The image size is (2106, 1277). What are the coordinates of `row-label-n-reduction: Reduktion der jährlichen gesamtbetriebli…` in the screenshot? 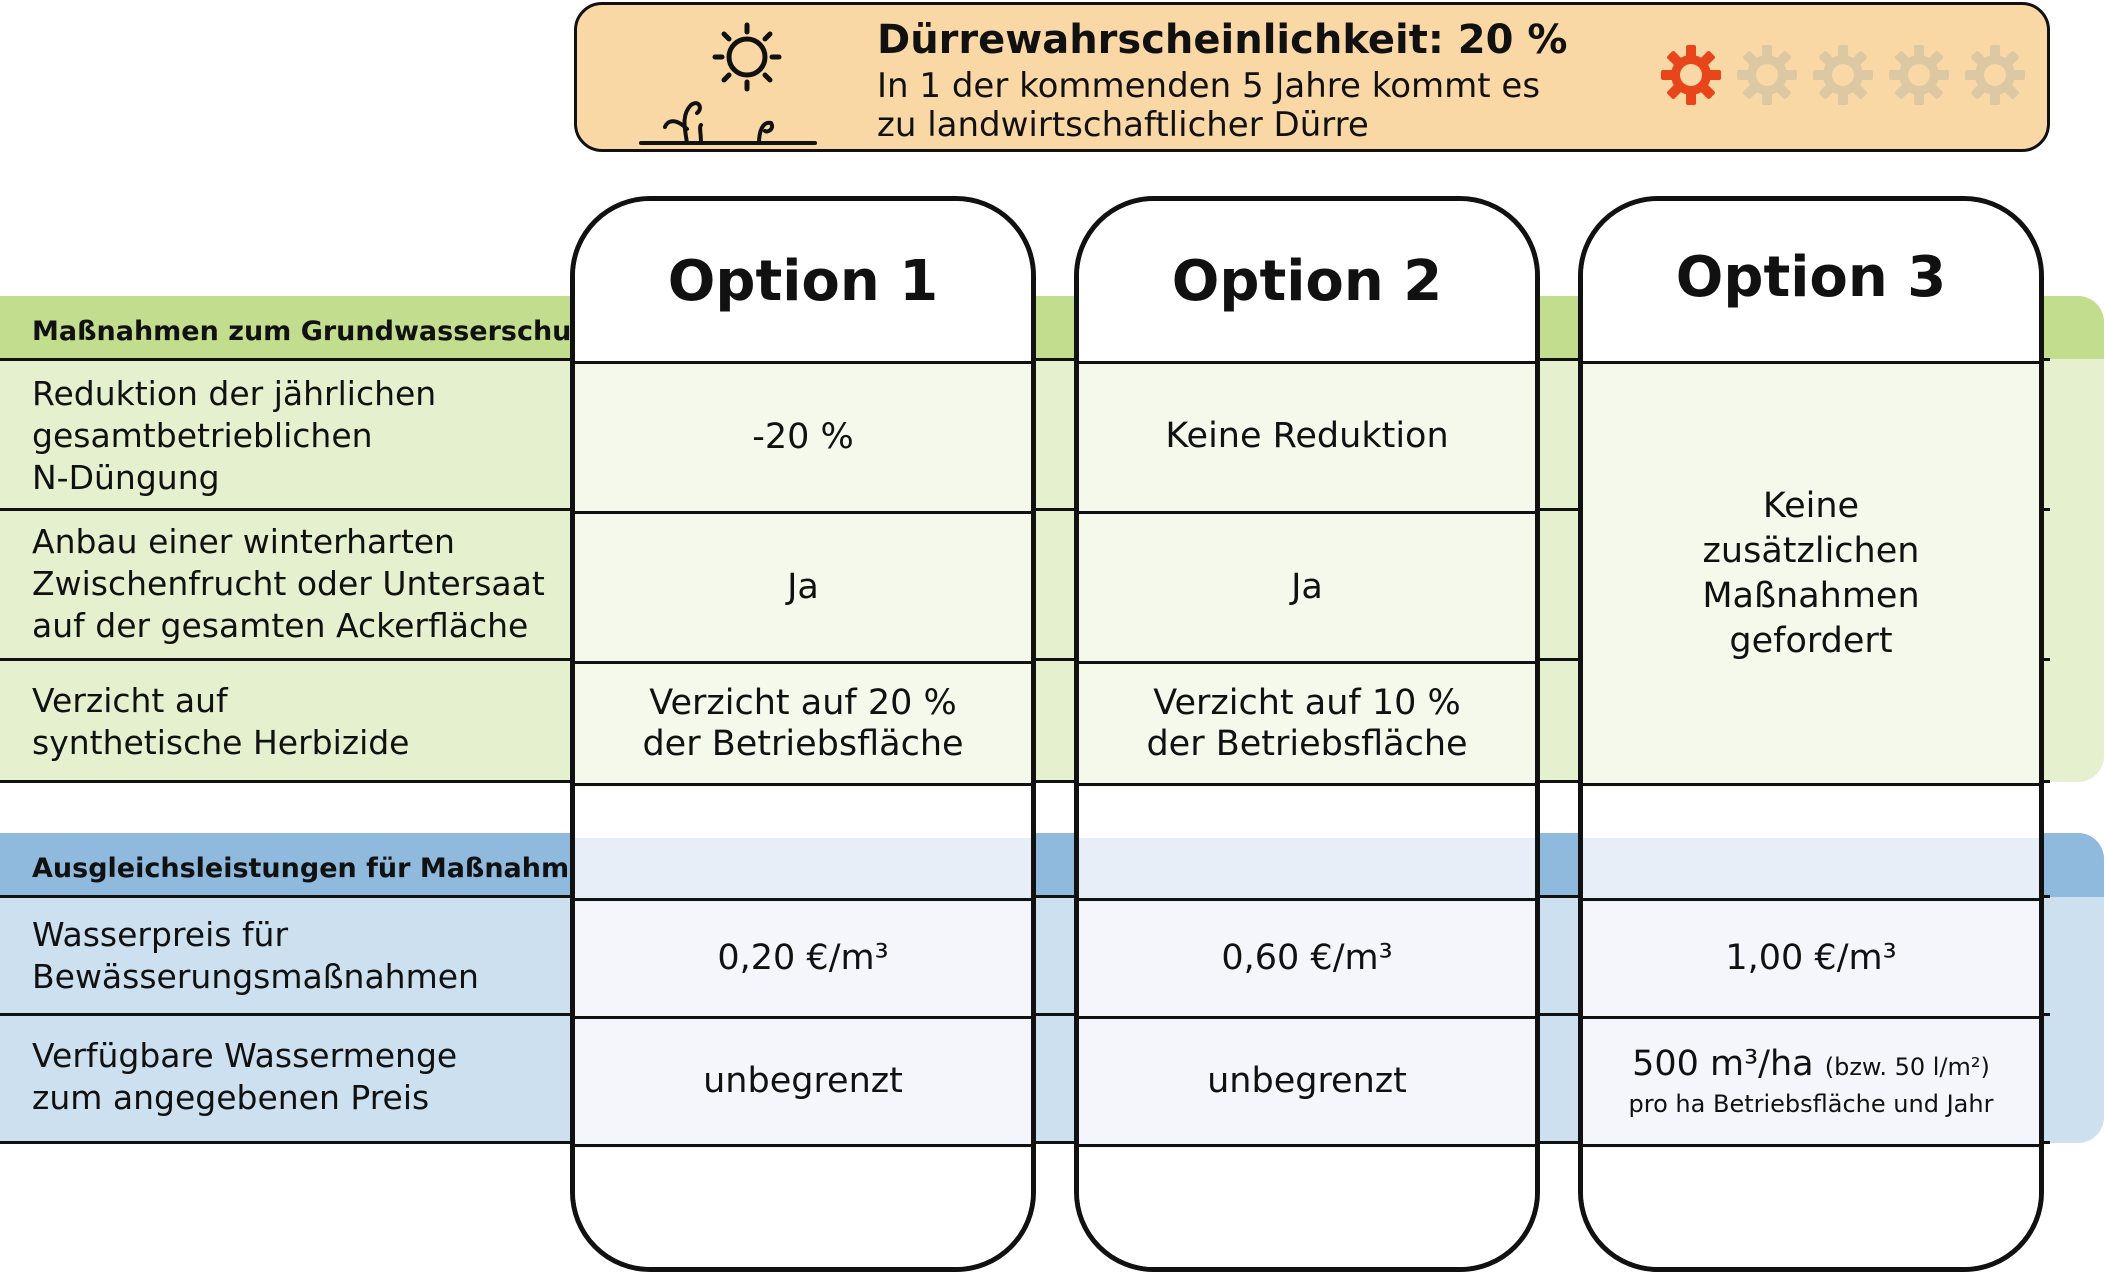 It's located at (234, 435).